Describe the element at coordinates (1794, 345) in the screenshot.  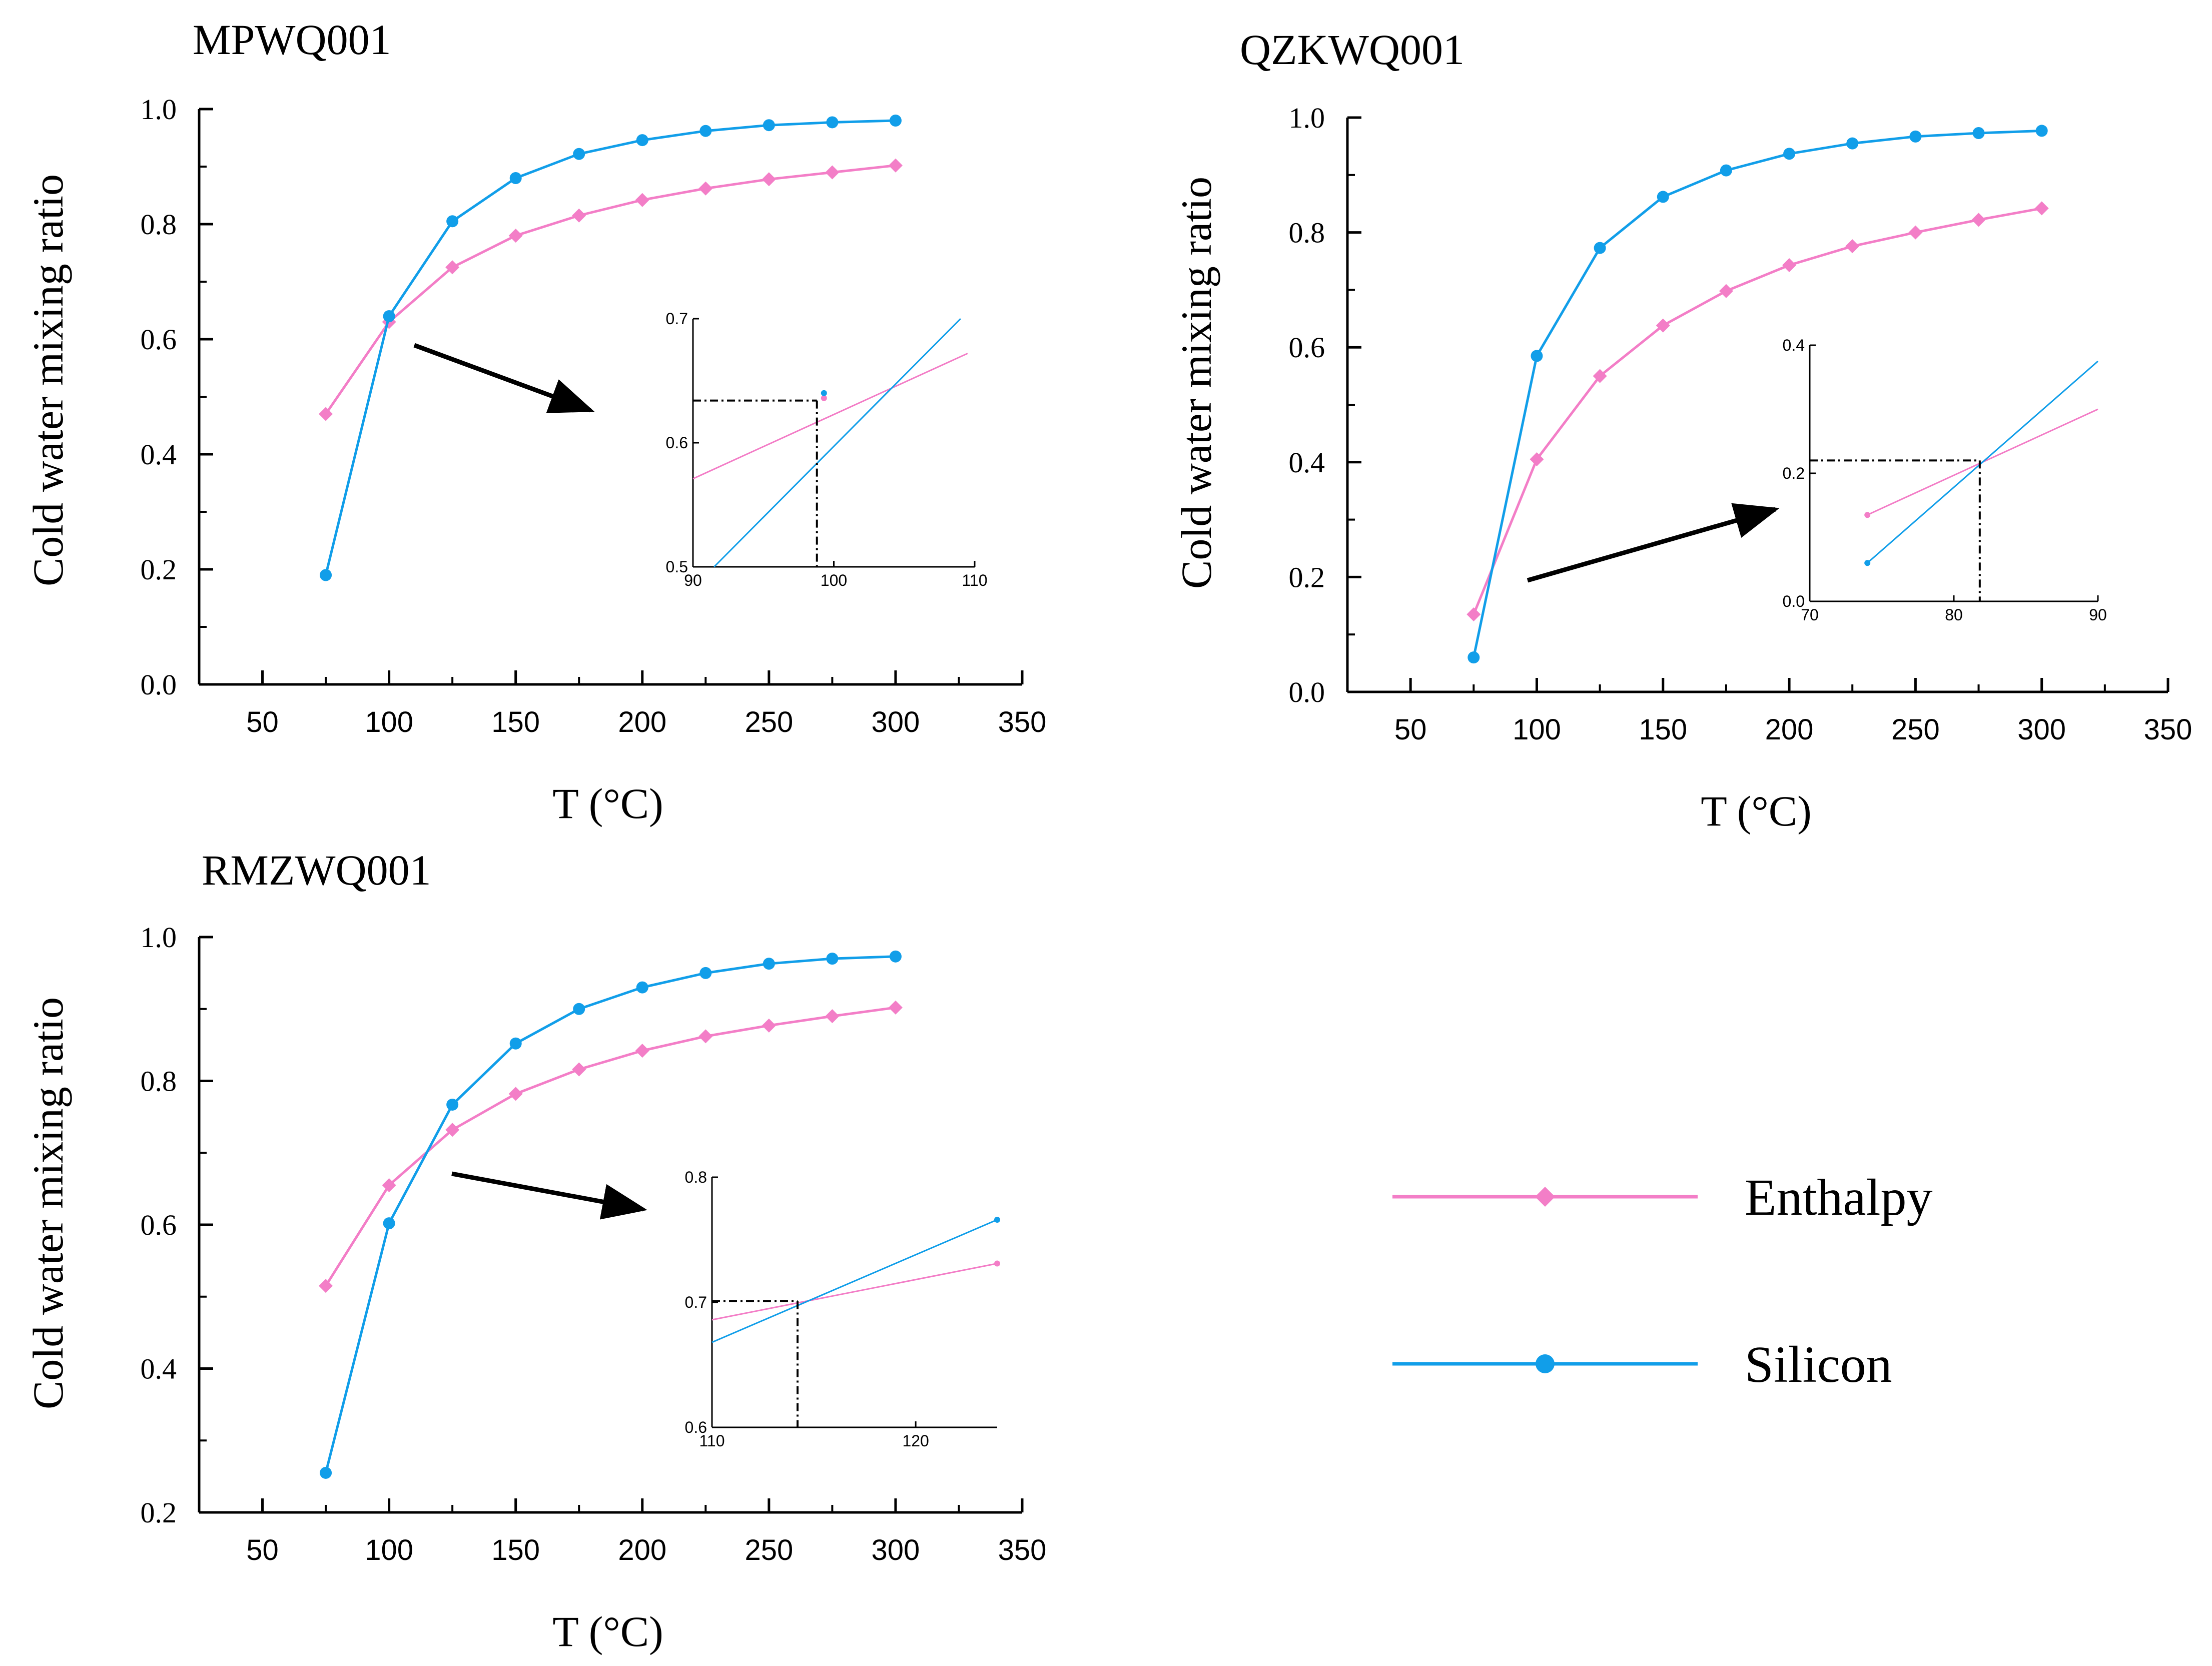
I see `inset-y-tick-label: 0.4` at that location.